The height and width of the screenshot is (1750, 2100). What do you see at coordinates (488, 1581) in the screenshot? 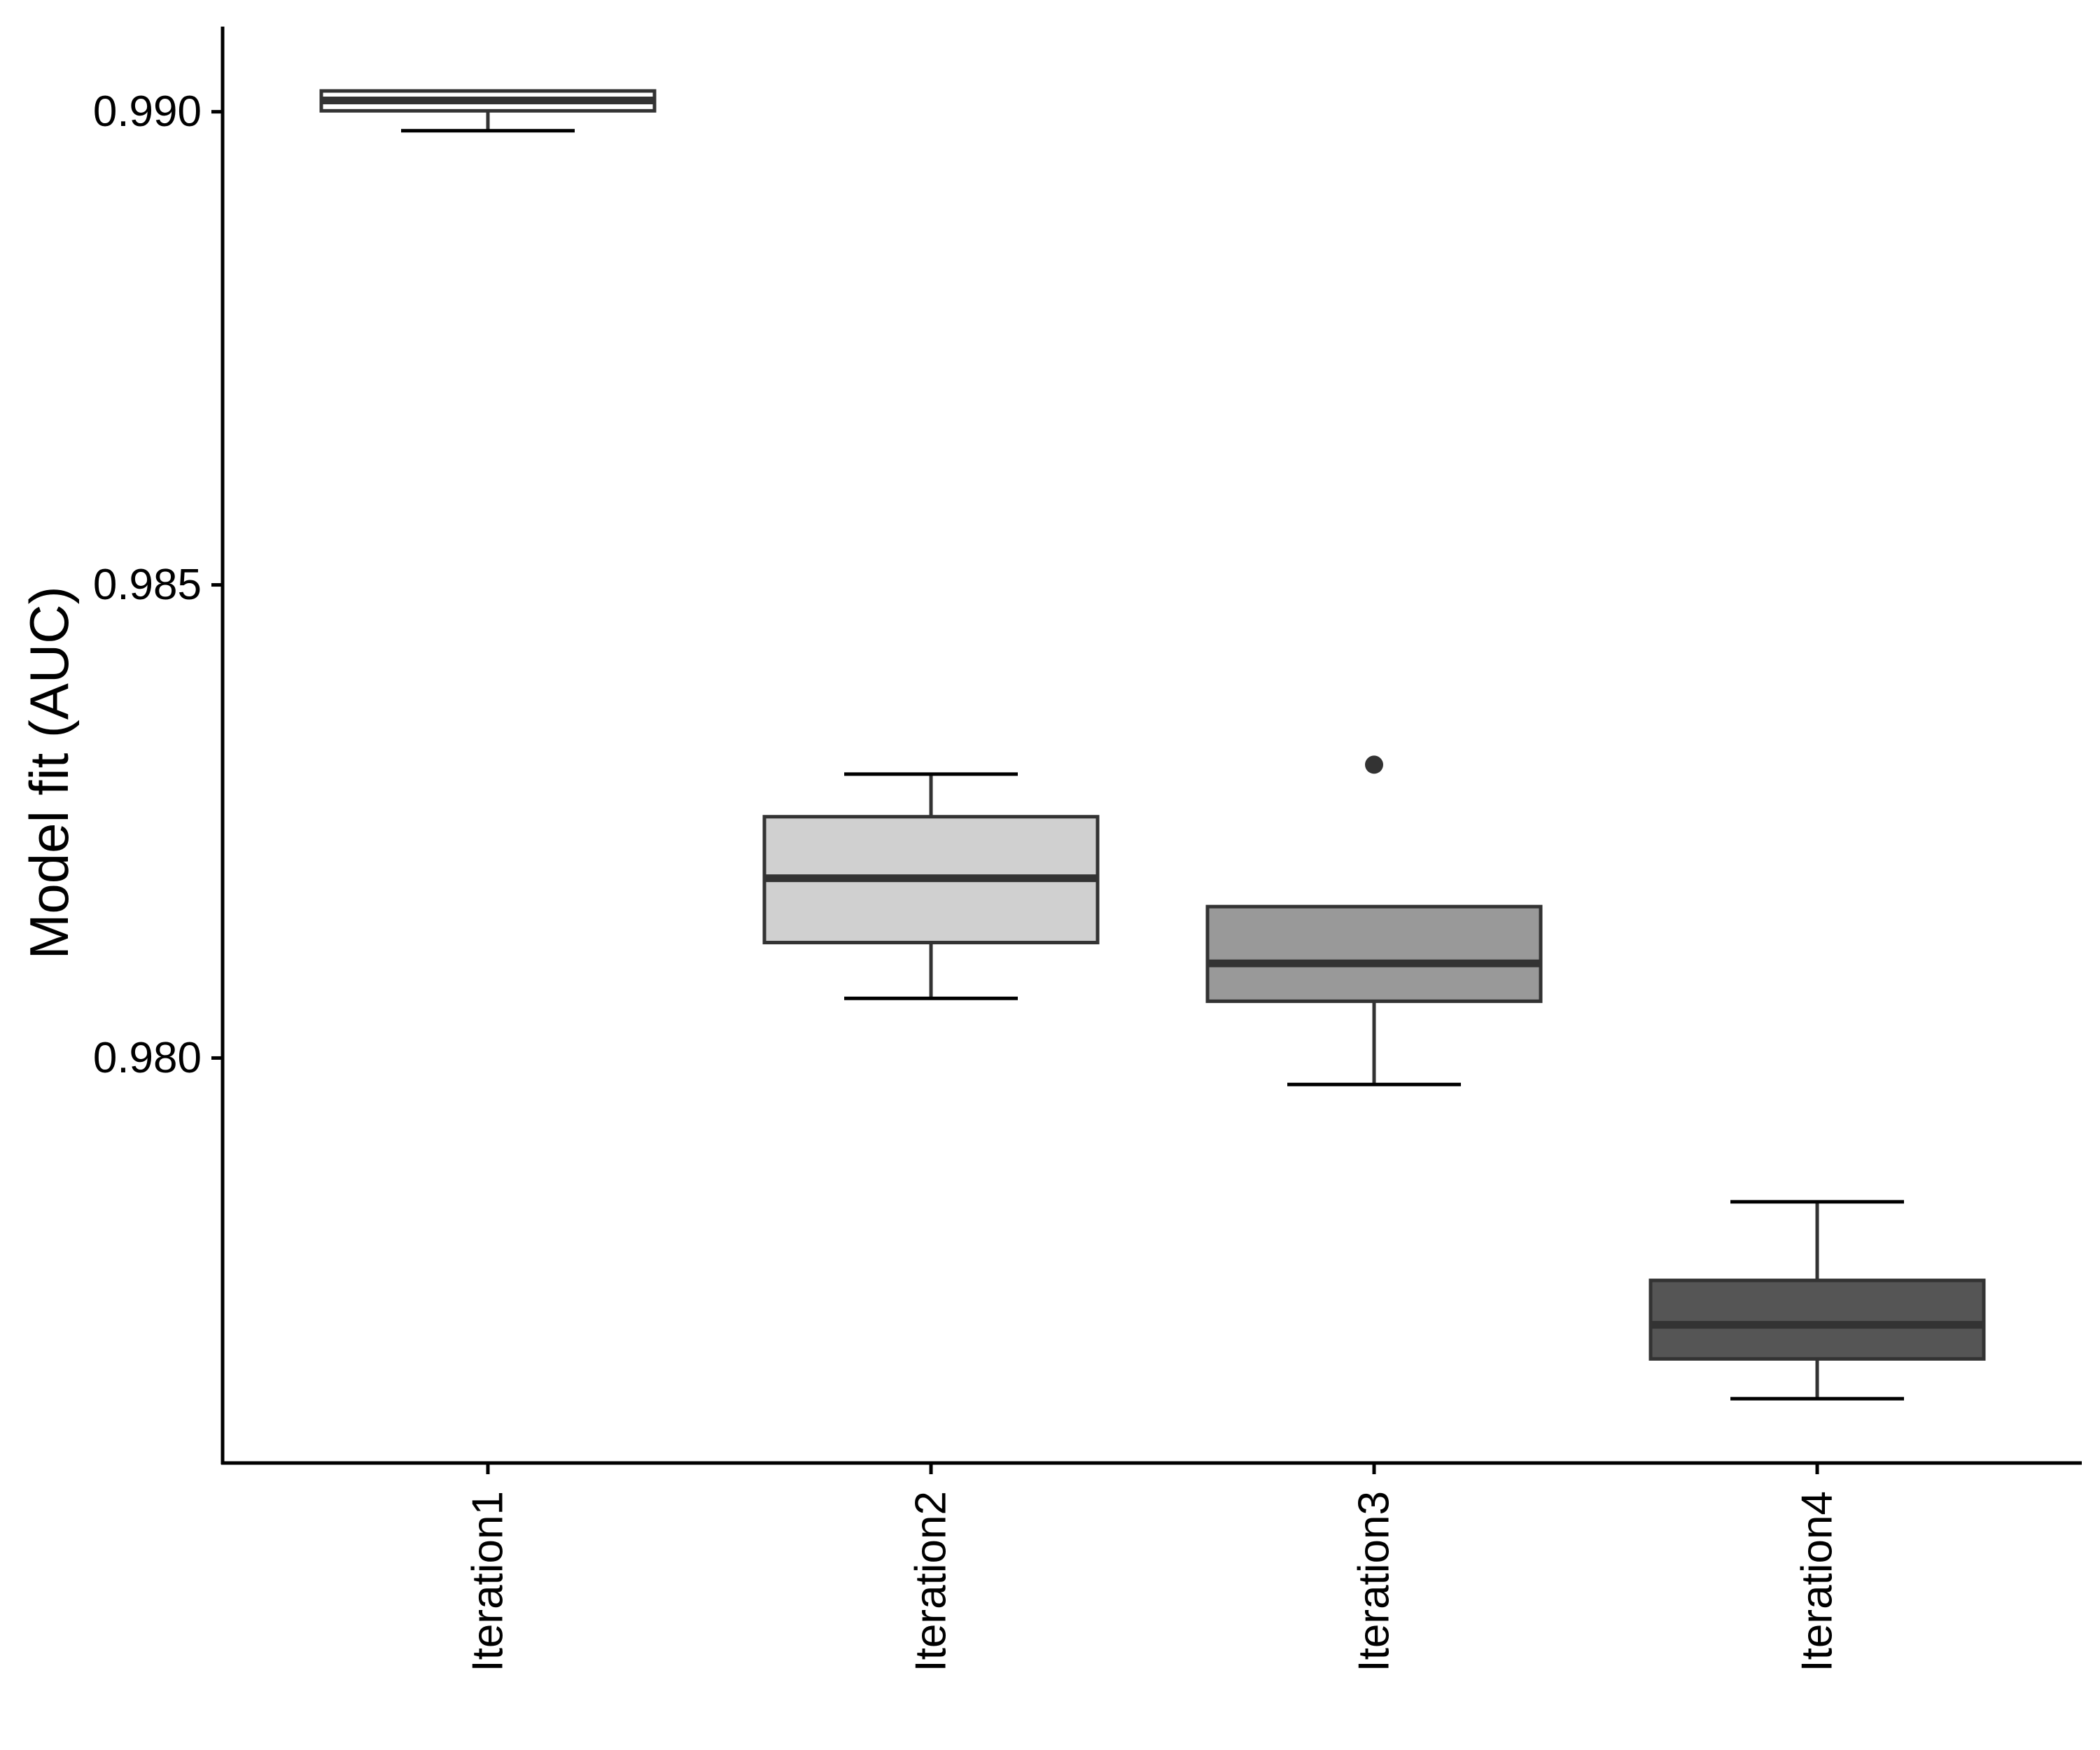
I see `x-tick-label: Iteration1` at bounding box center [488, 1581].